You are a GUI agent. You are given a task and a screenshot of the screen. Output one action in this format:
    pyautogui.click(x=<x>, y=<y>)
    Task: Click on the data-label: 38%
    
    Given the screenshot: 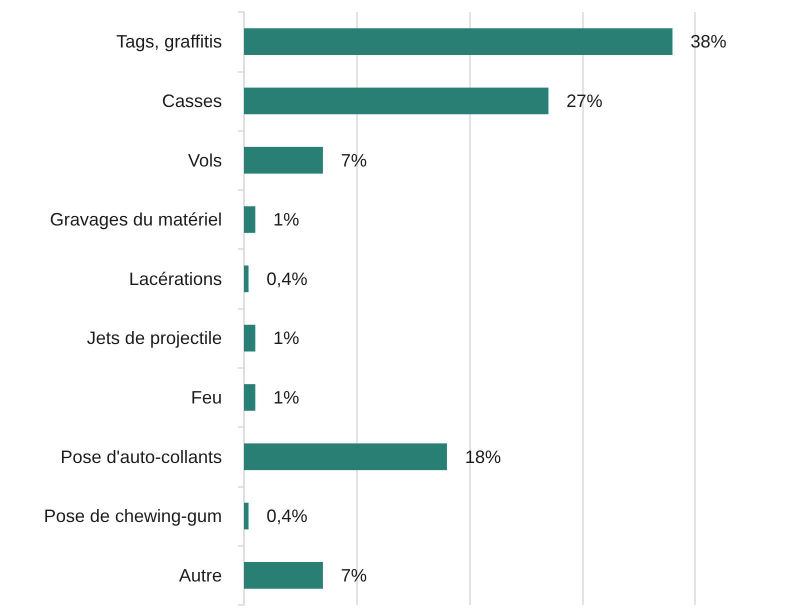 What is the action you would take?
    pyautogui.click(x=708, y=42)
    